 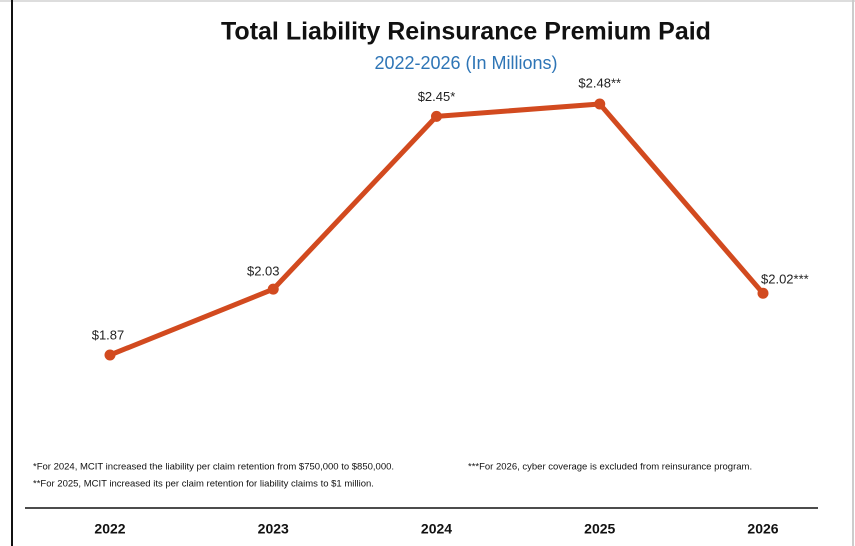 What do you see at coordinates (599, 82) in the screenshot?
I see `data-label: $2.48**` at bounding box center [599, 82].